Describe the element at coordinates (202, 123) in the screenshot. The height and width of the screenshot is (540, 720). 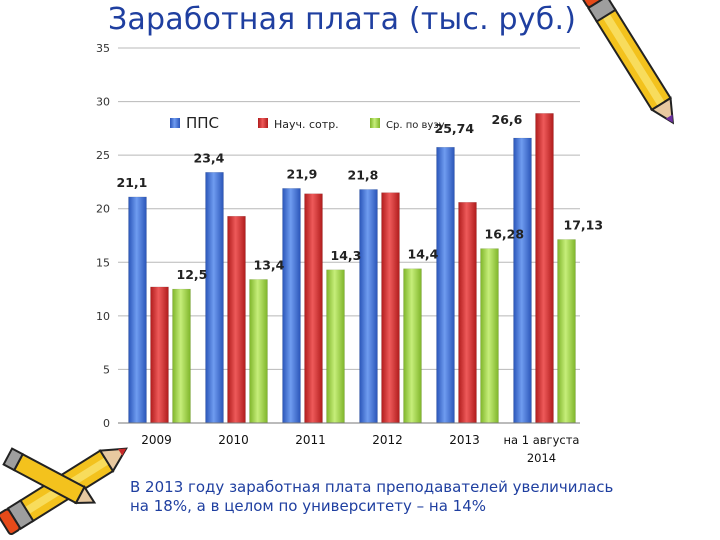
I see `legend-label: ППС` at that location.